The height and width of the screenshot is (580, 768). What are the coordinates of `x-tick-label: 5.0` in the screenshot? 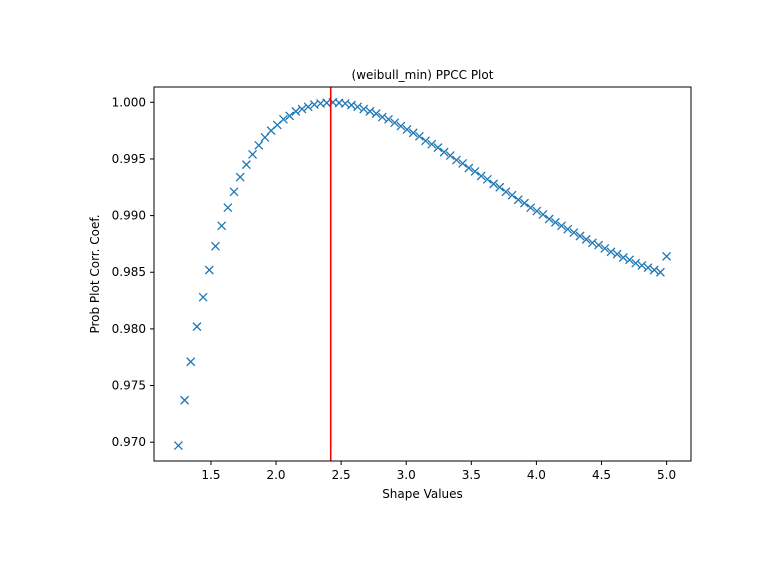 It's located at (666, 475).